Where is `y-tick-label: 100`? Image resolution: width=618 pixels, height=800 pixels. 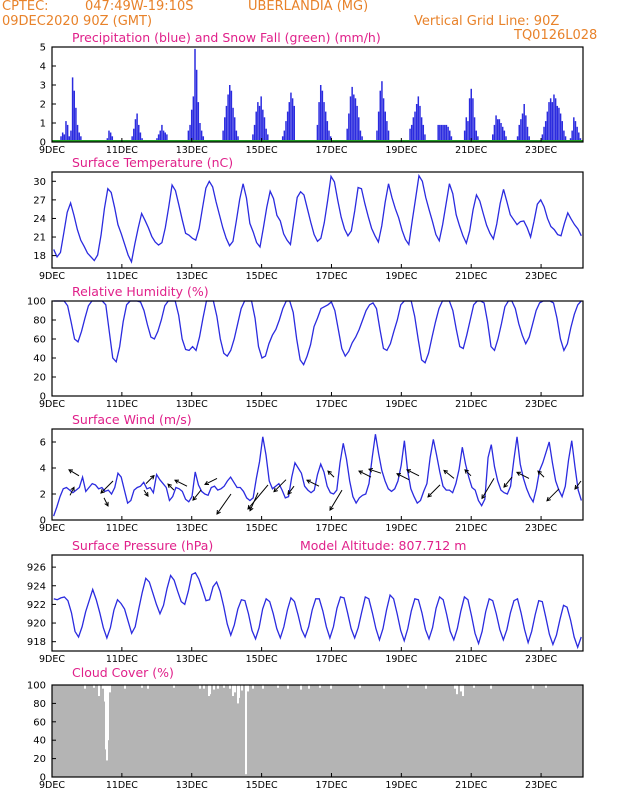 y-tick-label: 100 is located at coordinates (36, 302).